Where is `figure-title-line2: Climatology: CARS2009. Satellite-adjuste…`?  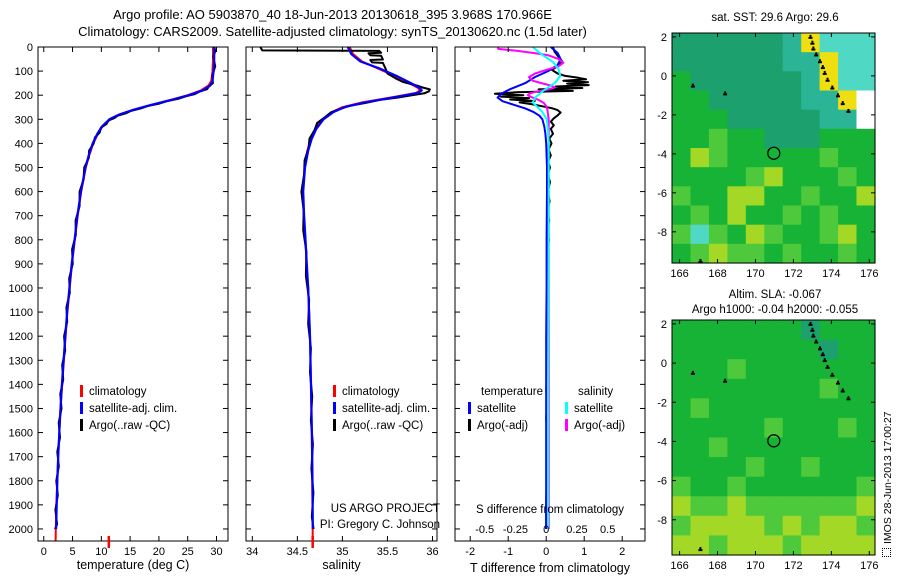 figure-title-line2: Climatology: CARS2009. Satellite-adjuste… is located at coordinates (332, 31).